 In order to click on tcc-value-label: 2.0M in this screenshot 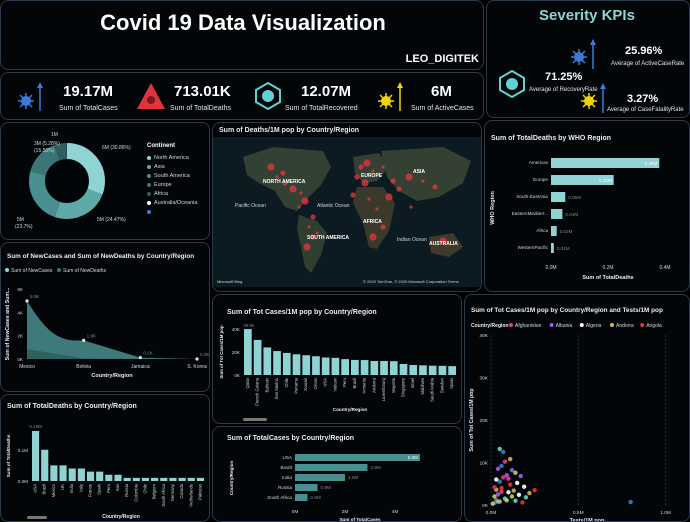, I will do `click(353, 477)`.